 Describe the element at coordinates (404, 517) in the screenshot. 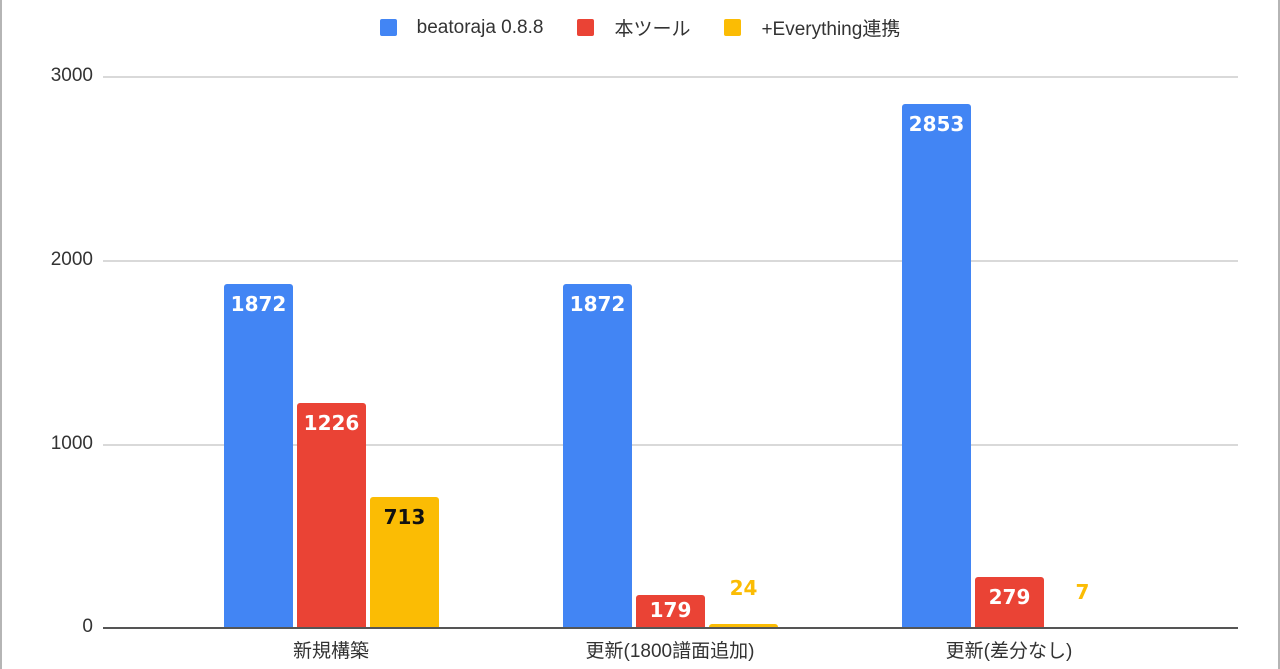

I see `bar-value-label: 713` at that location.